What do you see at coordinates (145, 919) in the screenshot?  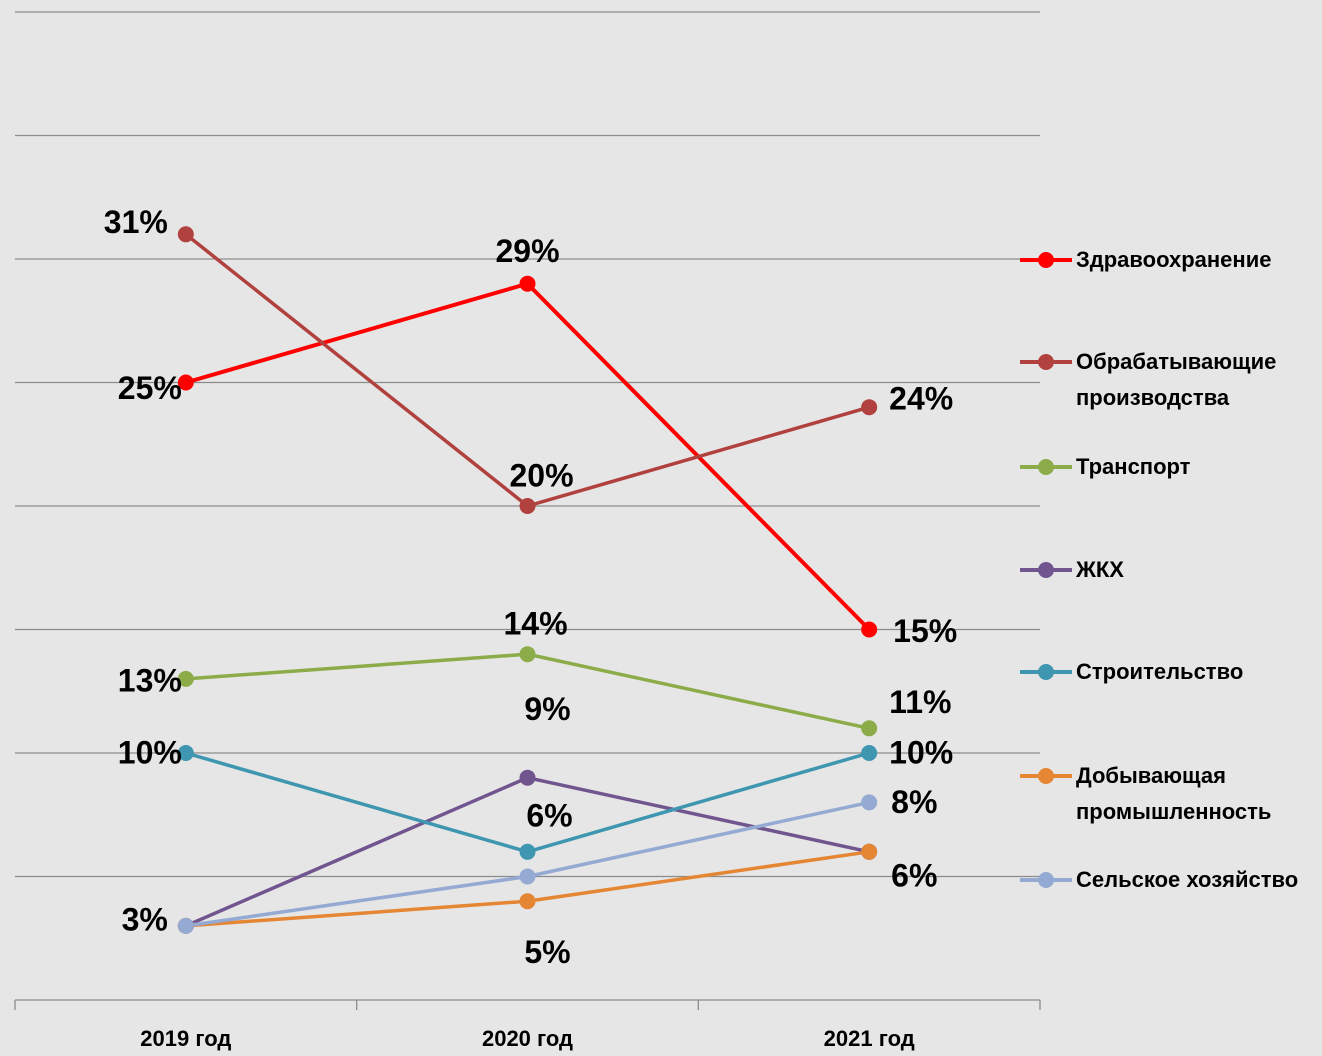 I see `data-label: 3%` at bounding box center [145, 919].